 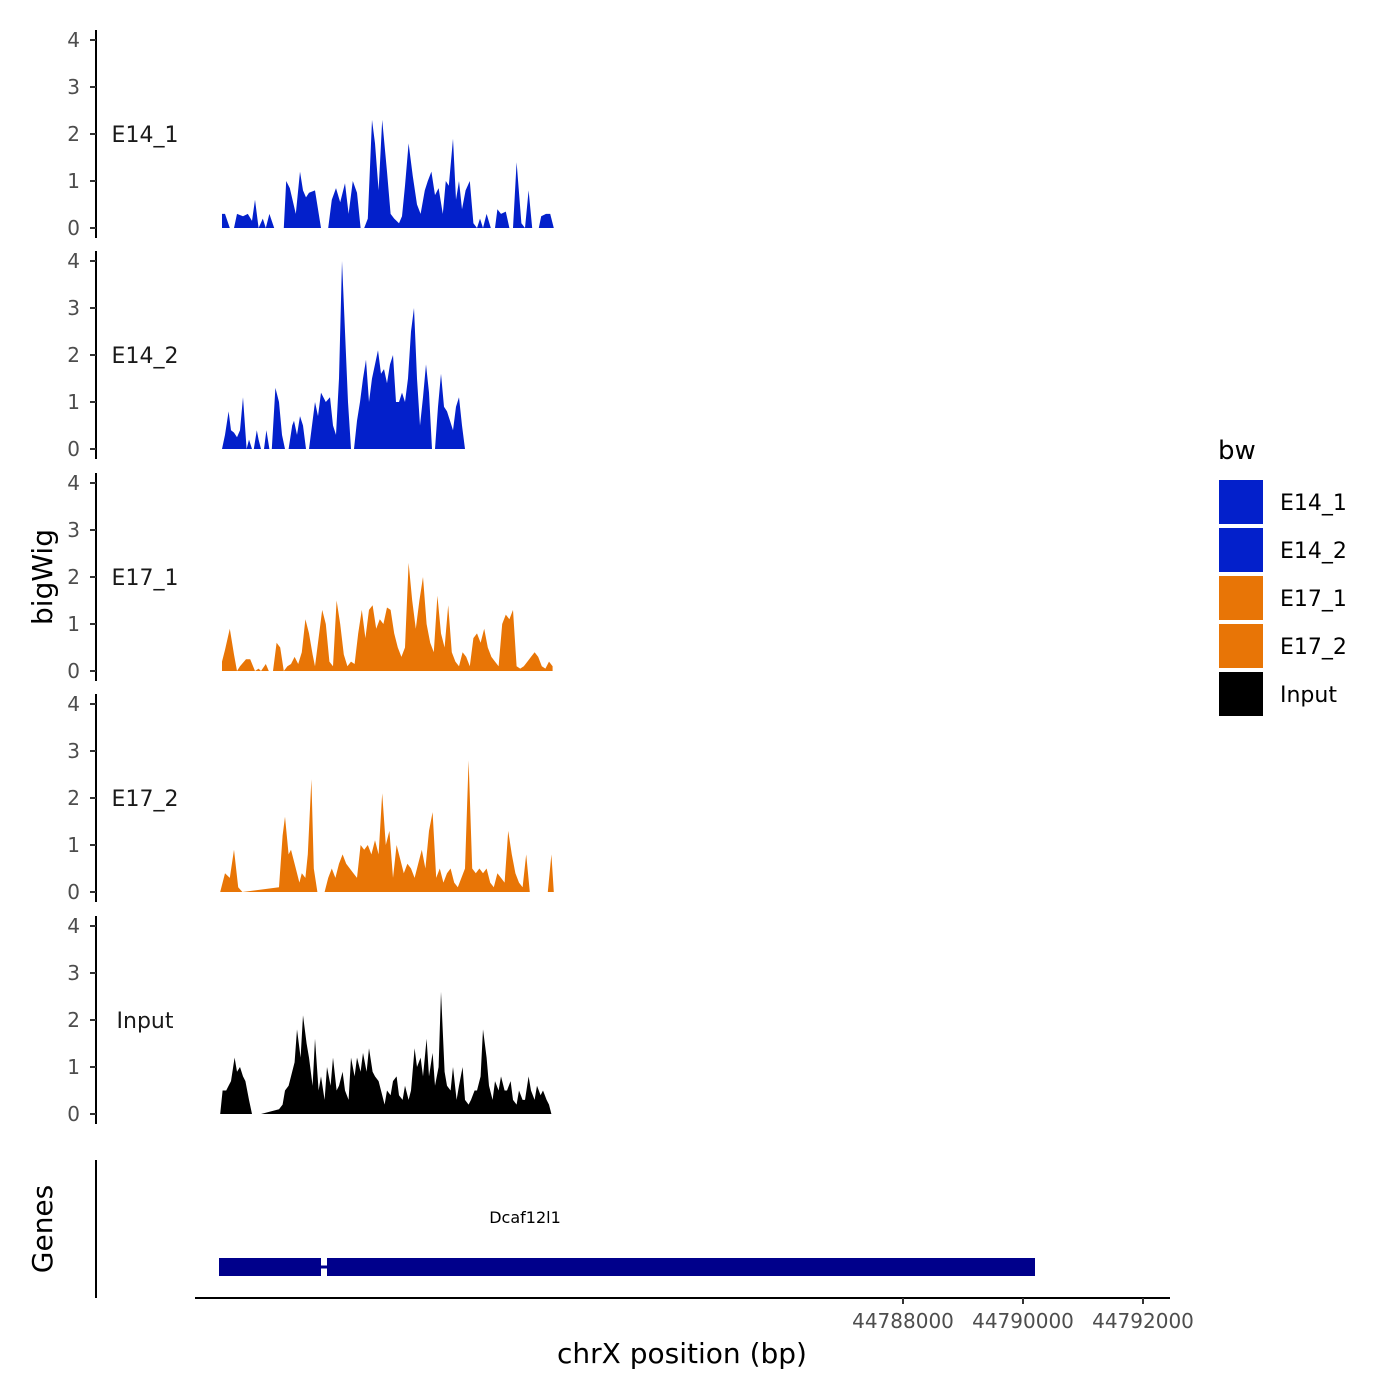 I want to click on track-E17_2: 0 1 2 3 4 E17_2, so click(x=310, y=798).